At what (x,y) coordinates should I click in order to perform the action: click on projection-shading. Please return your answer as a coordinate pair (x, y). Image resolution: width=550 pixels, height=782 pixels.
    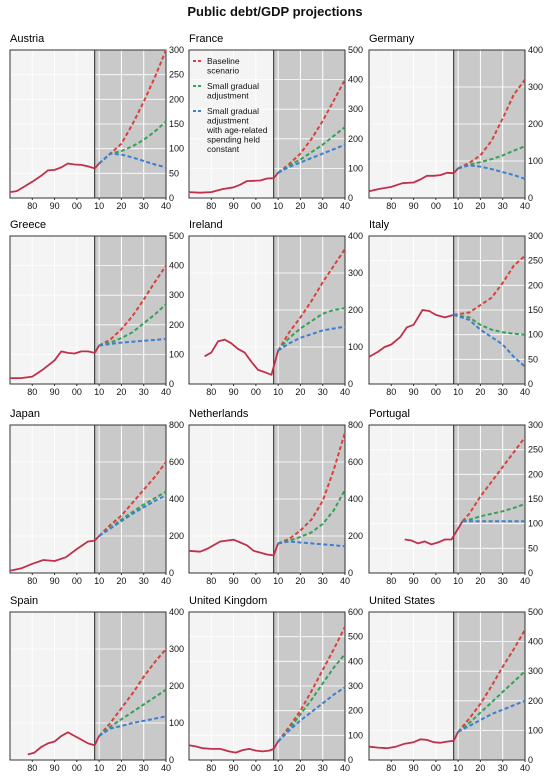
    Looking at the image, I should click on (309, 124).